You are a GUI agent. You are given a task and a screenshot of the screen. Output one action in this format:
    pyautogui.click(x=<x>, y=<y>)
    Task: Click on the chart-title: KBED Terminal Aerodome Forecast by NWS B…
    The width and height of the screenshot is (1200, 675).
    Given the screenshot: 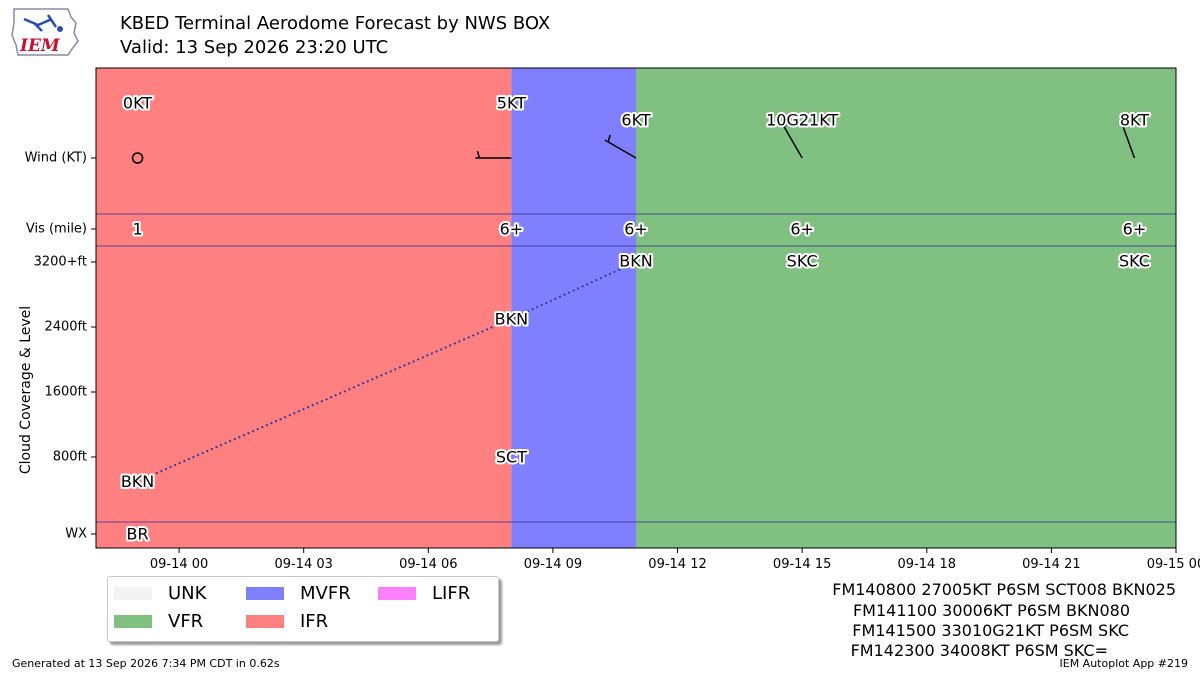 What is the action you would take?
    pyautogui.click(x=335, y=23)
    